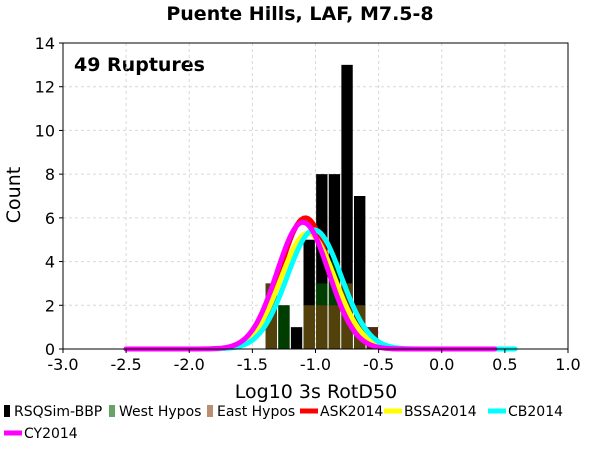  What do you see at coordinates (378, 364) in the screenshot?
I see `x-tick-label: -0.5` at bounding box center [378, 364].